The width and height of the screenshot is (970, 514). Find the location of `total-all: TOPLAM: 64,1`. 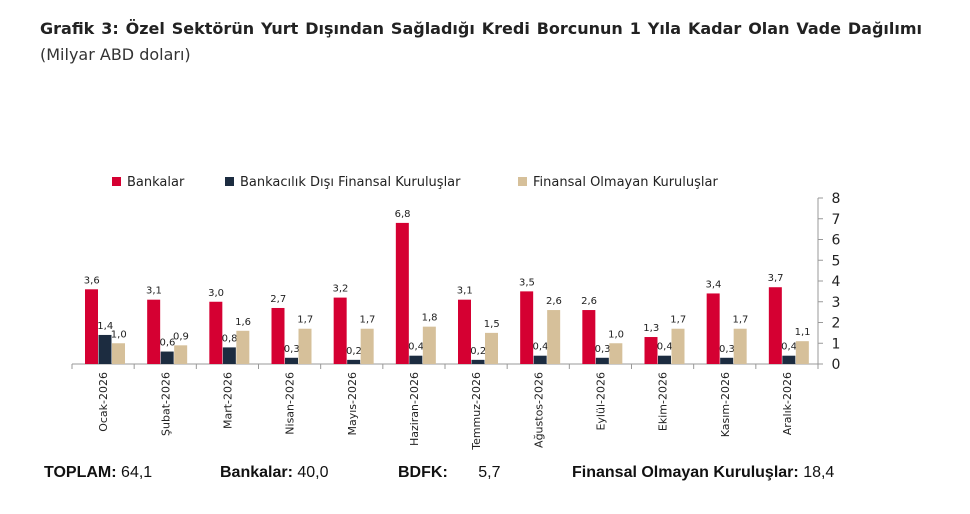

total-all: TOPLAM: 64,1 is located at coordinates (98, 473).